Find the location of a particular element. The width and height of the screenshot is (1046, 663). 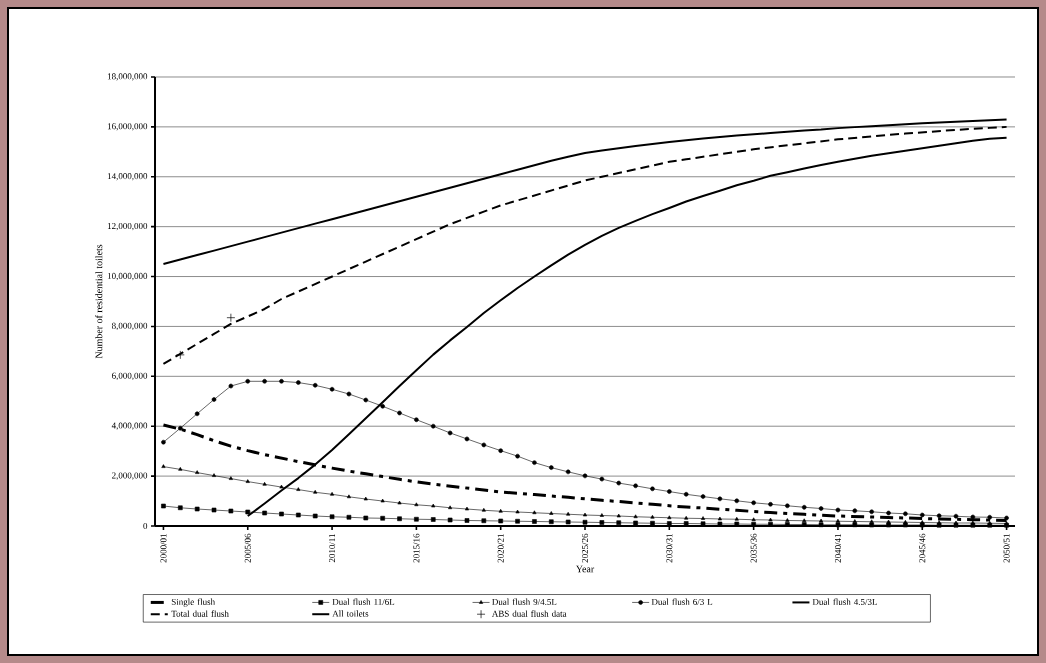

y-tick-label: 10,000,000 is located at coordinates (127, 276).